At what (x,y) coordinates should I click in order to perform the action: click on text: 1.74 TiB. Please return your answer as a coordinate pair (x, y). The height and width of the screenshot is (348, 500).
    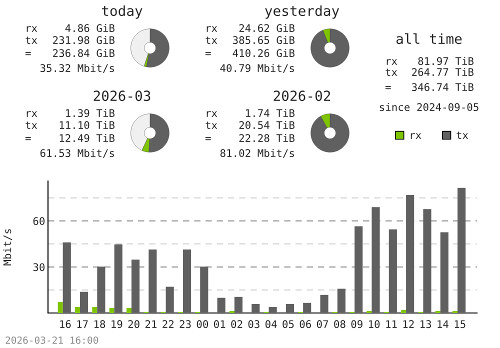
    Looking at the image, I should click on (270, 112).